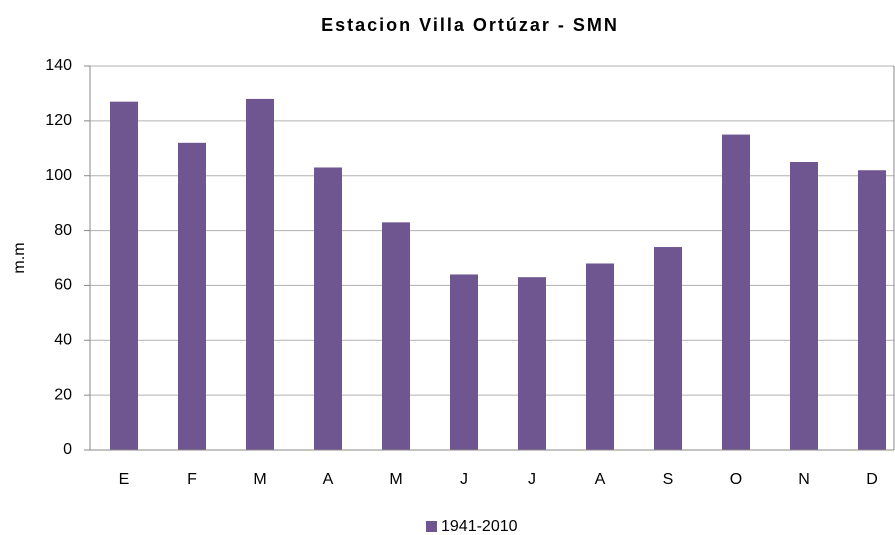  Describe the element at coordinates (63, 285) in the screenshot. I see `y-tick-label: 60` at that location.